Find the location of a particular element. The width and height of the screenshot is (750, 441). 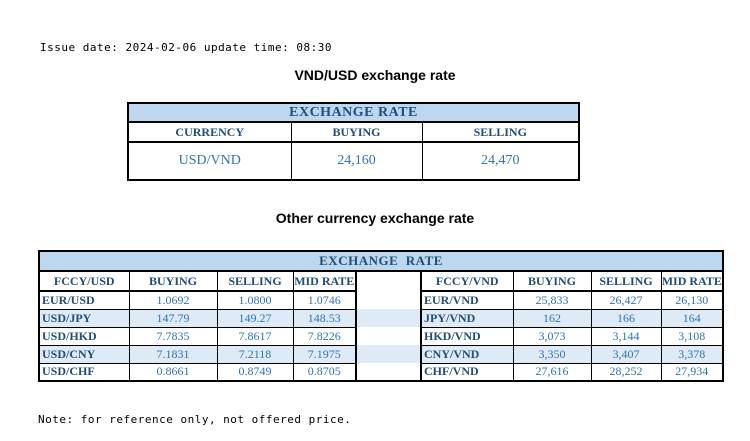

column-header-selling: SELLING is located at coordinates (500, 132).